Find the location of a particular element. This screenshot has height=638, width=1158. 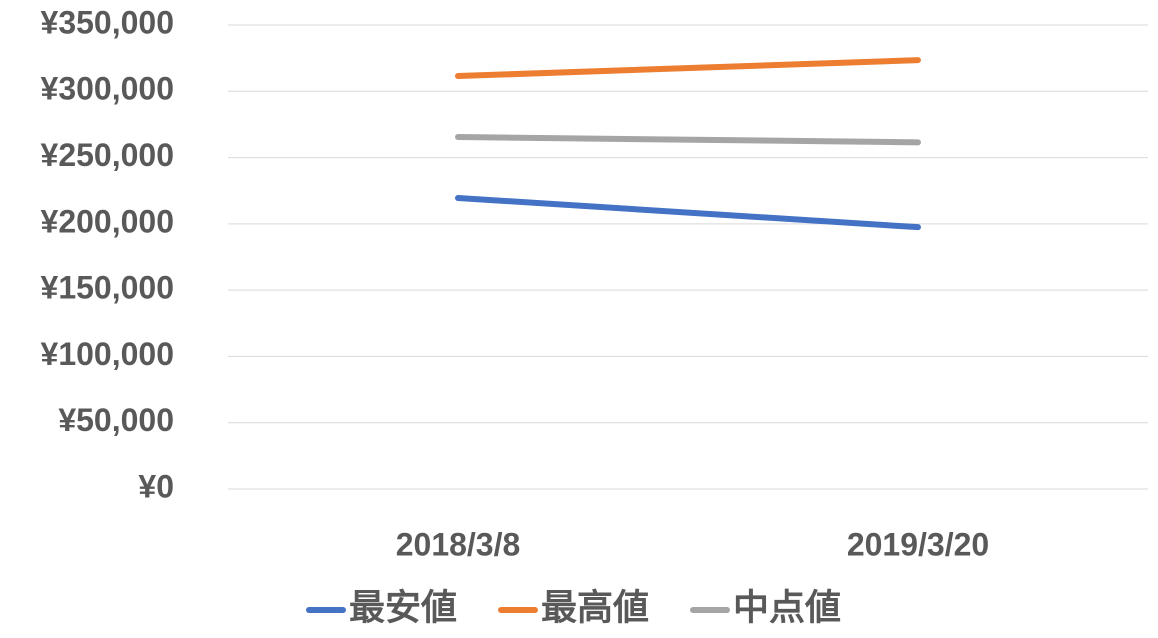

y-tick-label: ¥200,000 is located at coordinates (107, 221).